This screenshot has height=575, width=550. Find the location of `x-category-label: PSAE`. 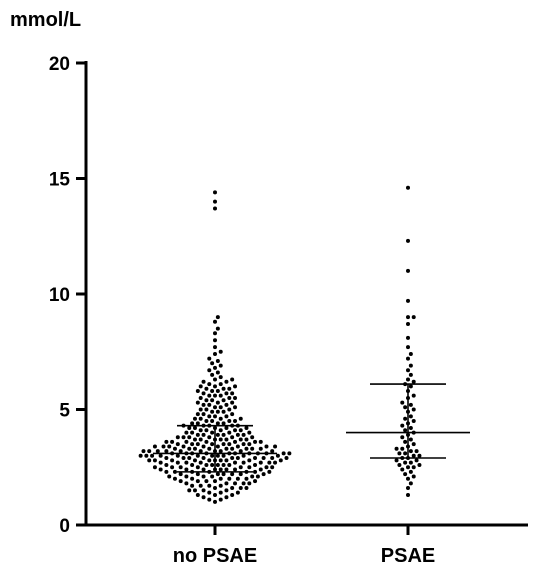

x-category-label: PSAE is located at coordinates (408, 556).